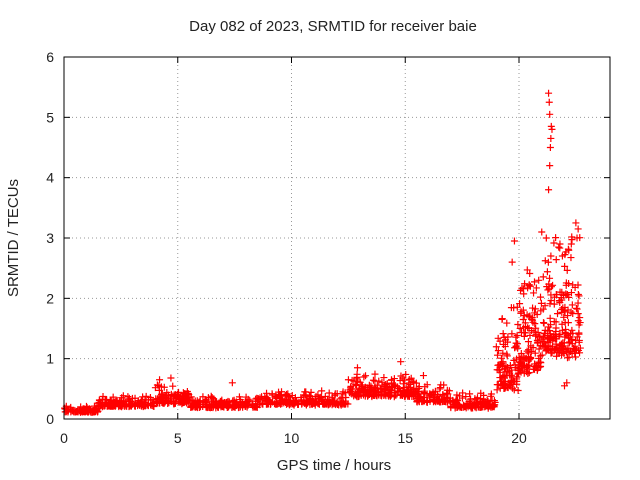 The height and width of the screenshot is (480, 640). What do you see at coordinates (292, 438) in the screenshot?
I see `x-tick-label: 10` at bounding box center [292, 438].